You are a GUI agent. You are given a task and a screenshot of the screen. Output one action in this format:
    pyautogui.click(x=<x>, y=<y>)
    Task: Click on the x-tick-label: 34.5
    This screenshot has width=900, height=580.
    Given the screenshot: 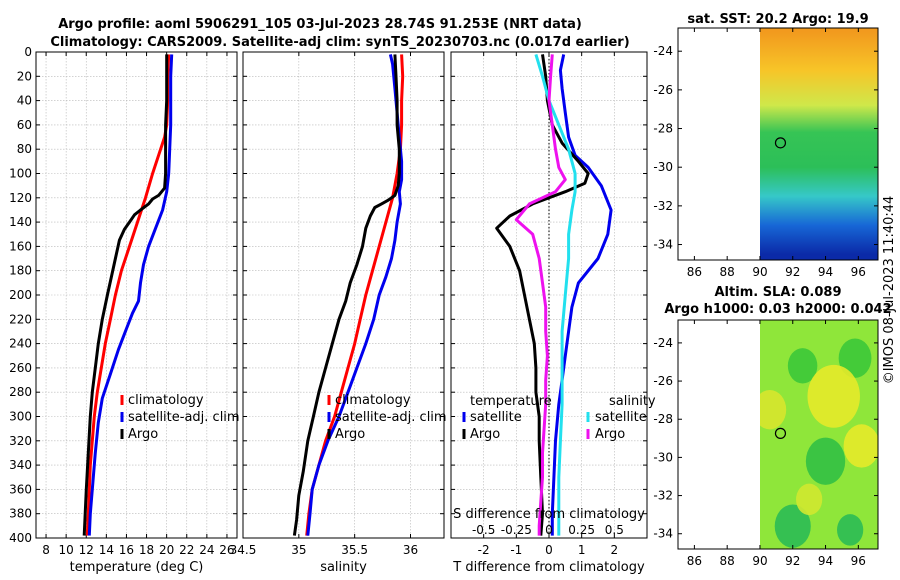 What is the action you would take?
    pyautogui.click(x=243, y=550)
    